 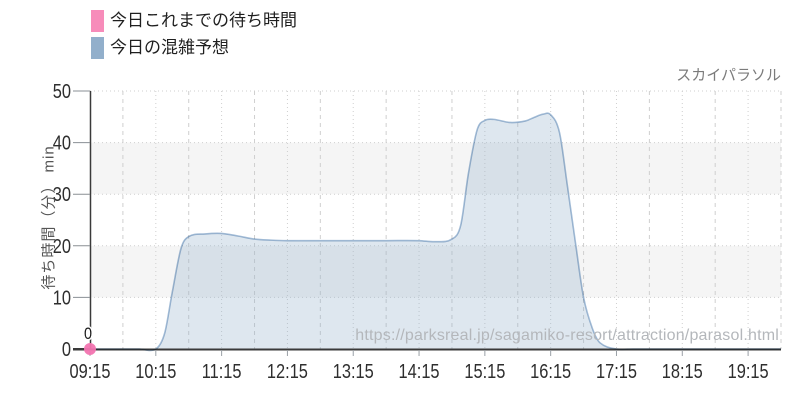 What do you see at coordinates (728, 75) in the screenshot?
I see `attraction-title: スカイパラソル` at bounding box center [728, 75].